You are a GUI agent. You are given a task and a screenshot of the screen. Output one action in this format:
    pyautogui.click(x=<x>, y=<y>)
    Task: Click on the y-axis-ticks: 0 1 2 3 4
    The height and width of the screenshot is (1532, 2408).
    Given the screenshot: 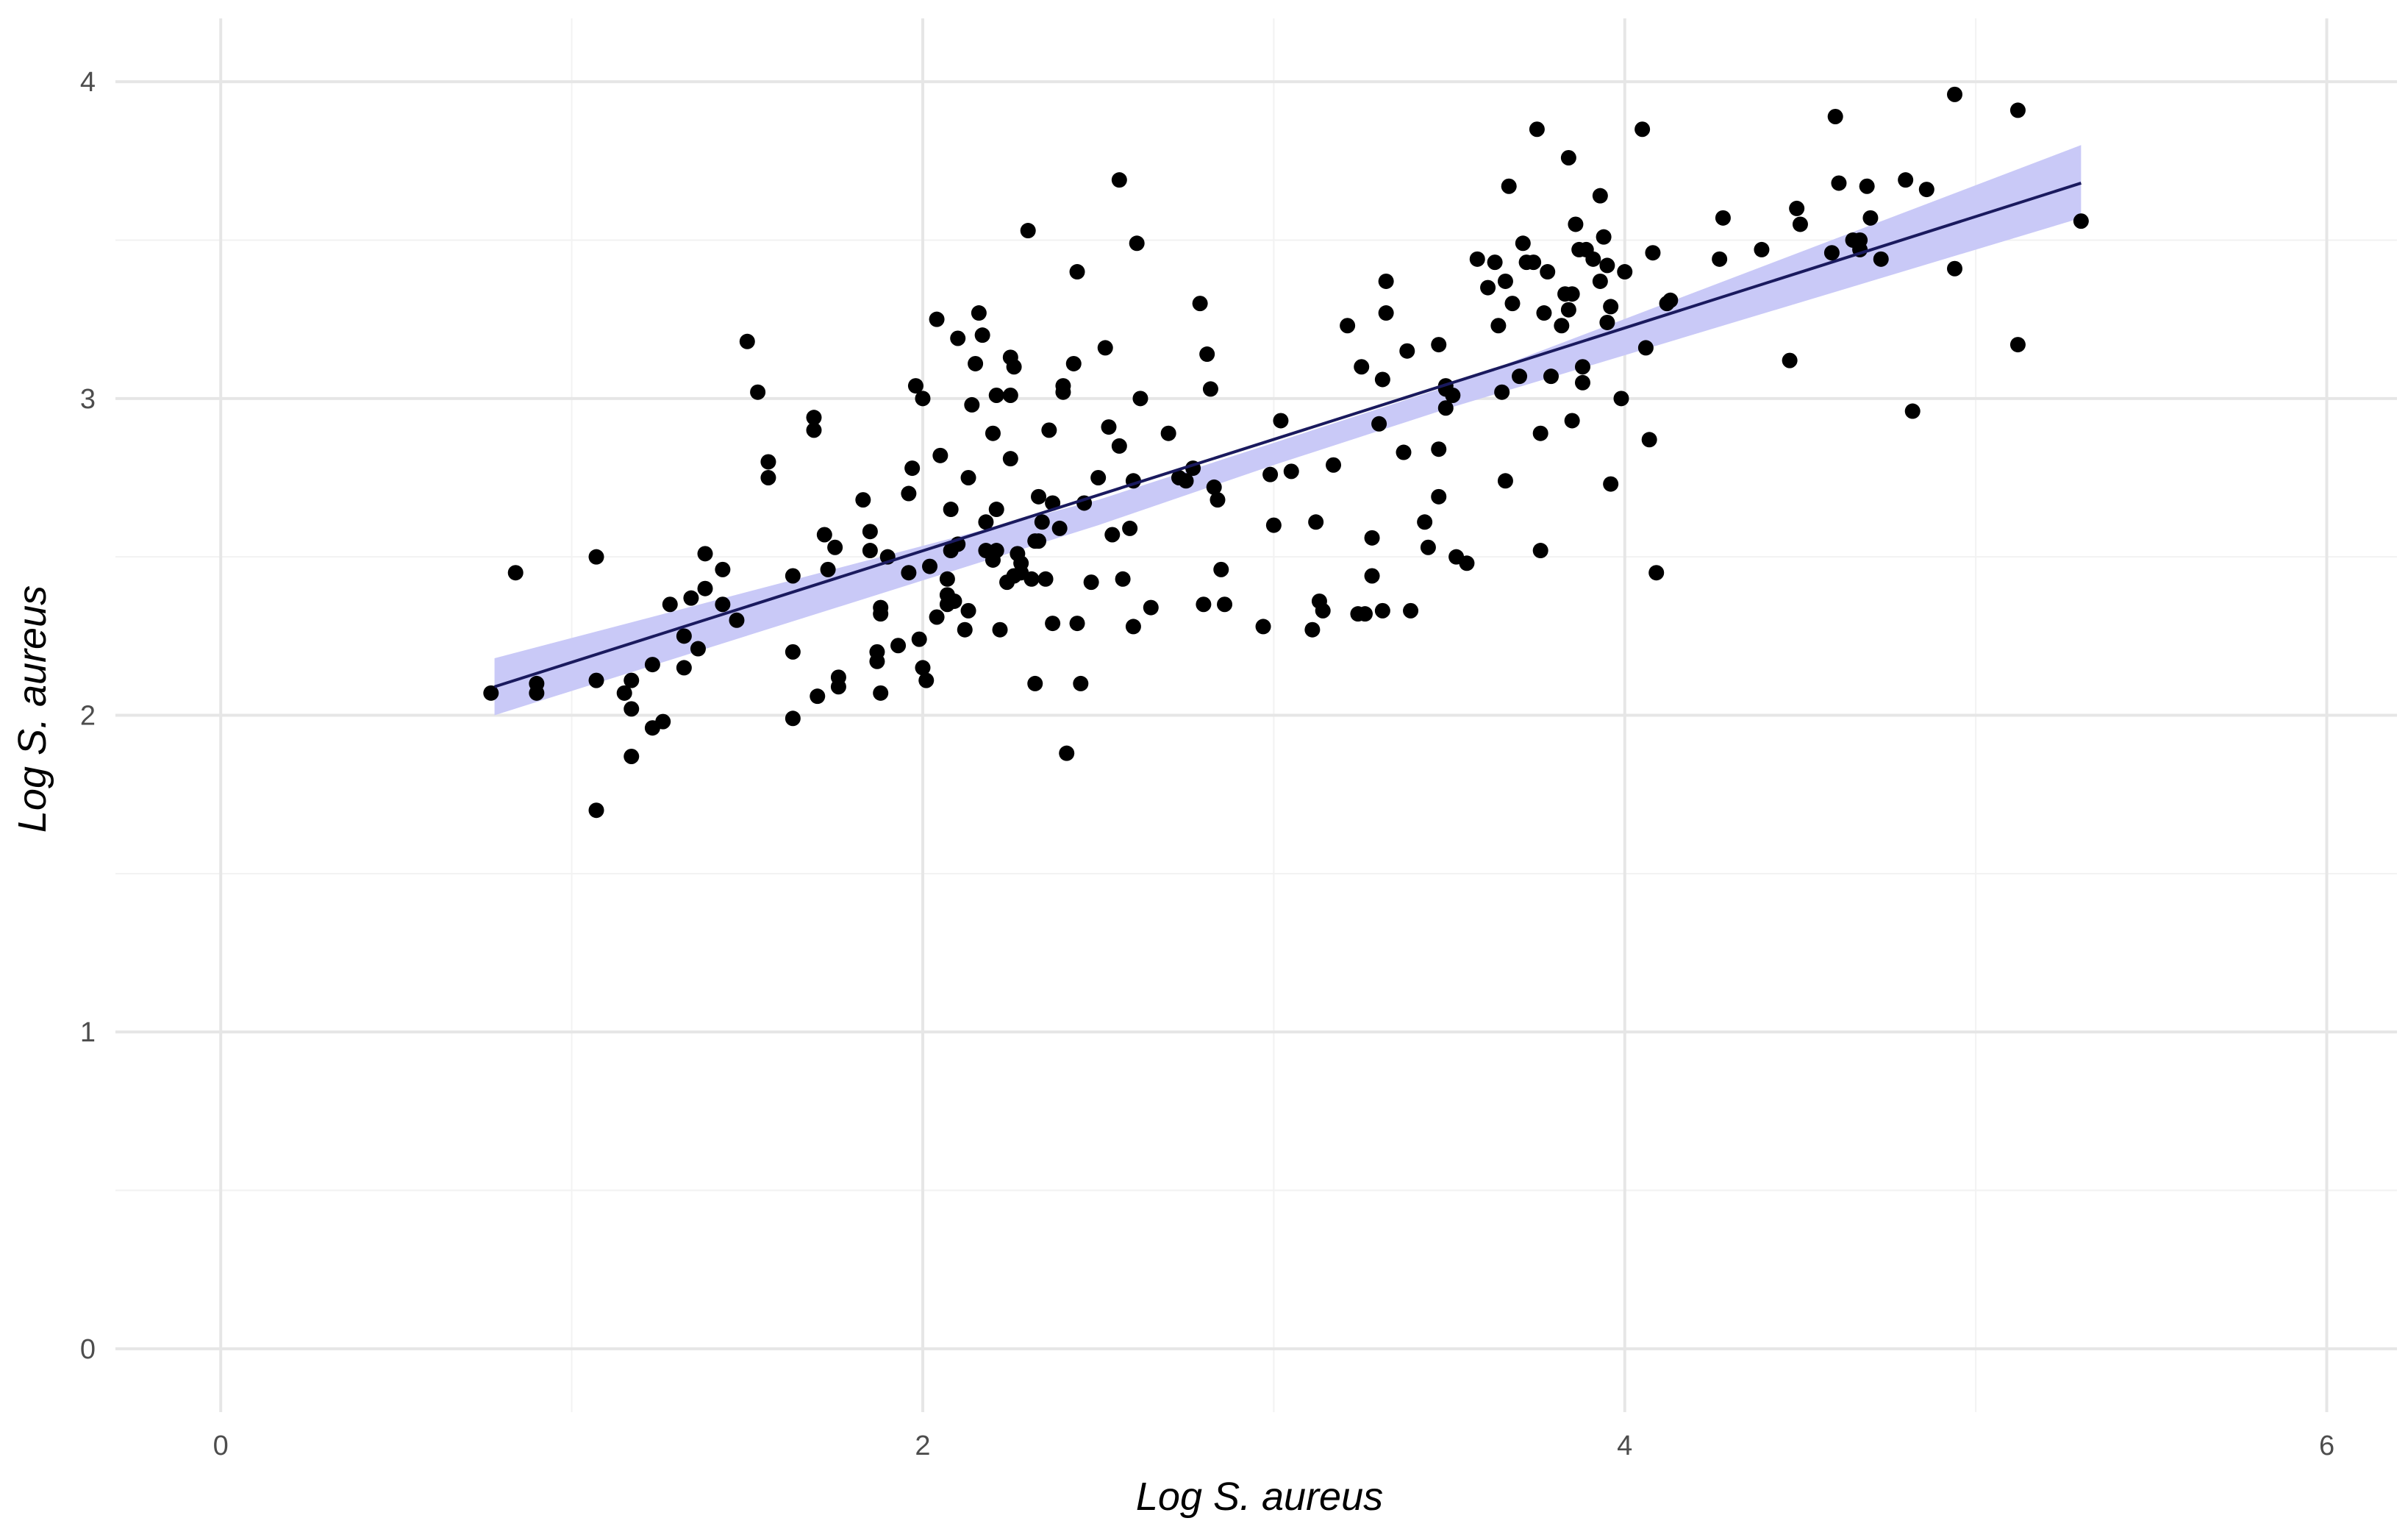 What is the action you would take?
    pyautogui.click(x=88, y=716)
    